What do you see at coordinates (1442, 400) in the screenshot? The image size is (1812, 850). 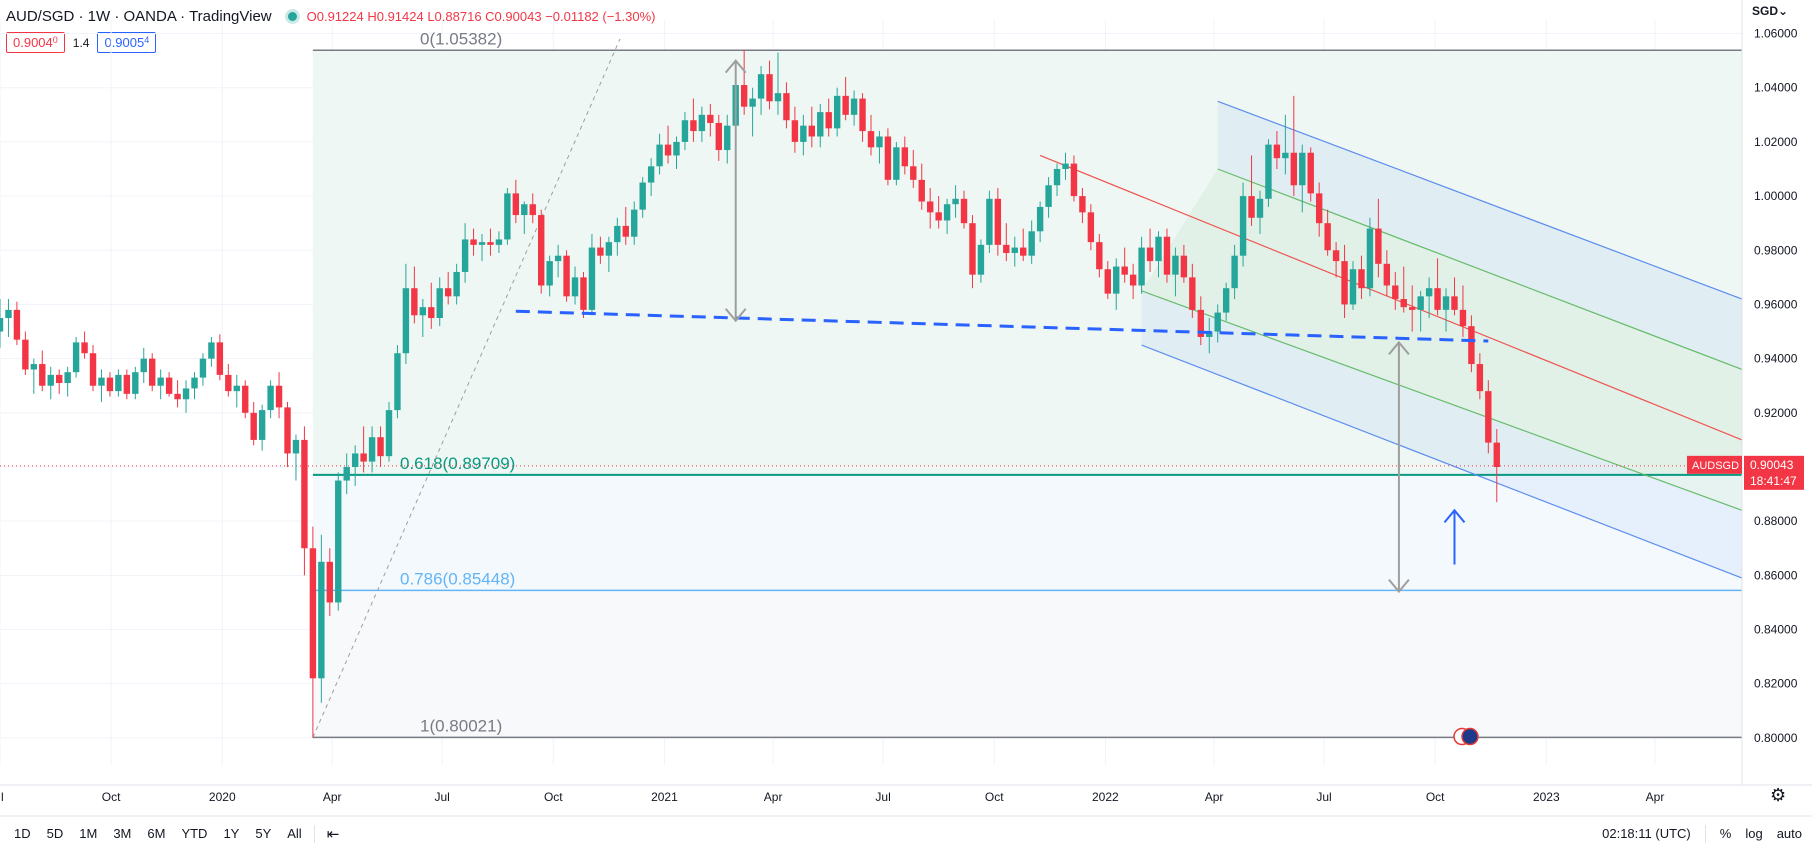 I see `channel-inner-lower-line` at bounding box center [1442, 400].